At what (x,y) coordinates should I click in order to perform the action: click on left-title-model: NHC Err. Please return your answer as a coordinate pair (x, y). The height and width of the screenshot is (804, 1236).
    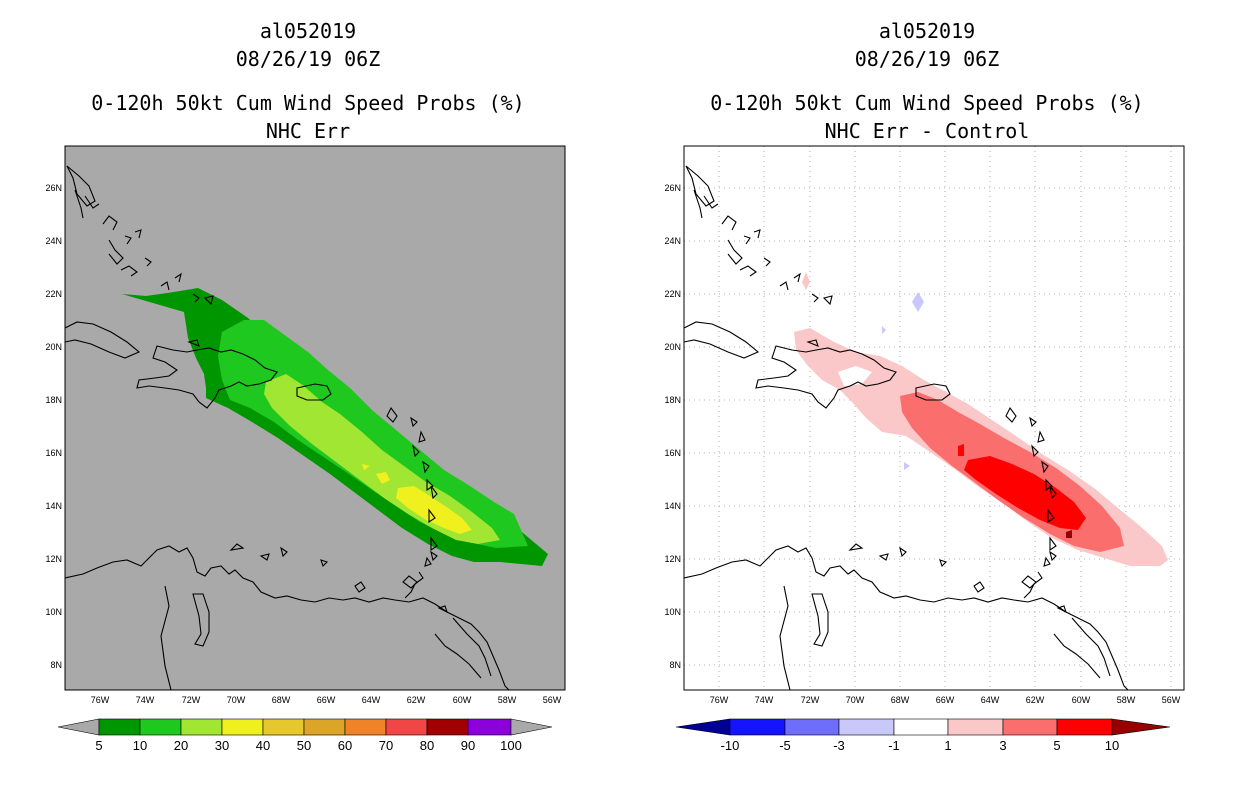
    Looking at the image, I should click on (308, 131).